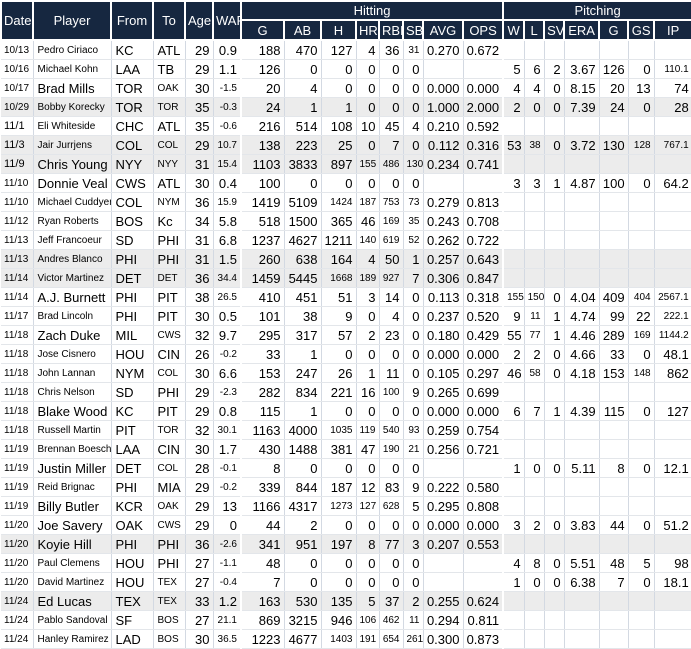  What do you see at coordinates (227, 20) in the screenshot?
I see `col-header-war: WAR` at bounding box center [227, 20].